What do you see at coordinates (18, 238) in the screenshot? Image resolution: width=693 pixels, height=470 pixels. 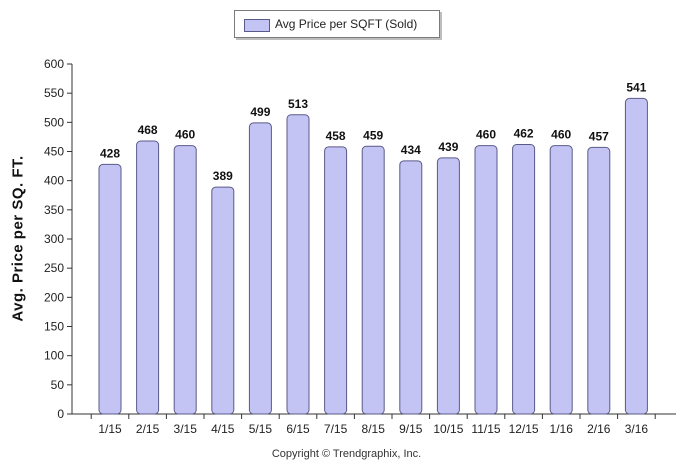 I see `y-axis-label: Avg. Price per SQ. FT.` at bounding box center [18, 238].